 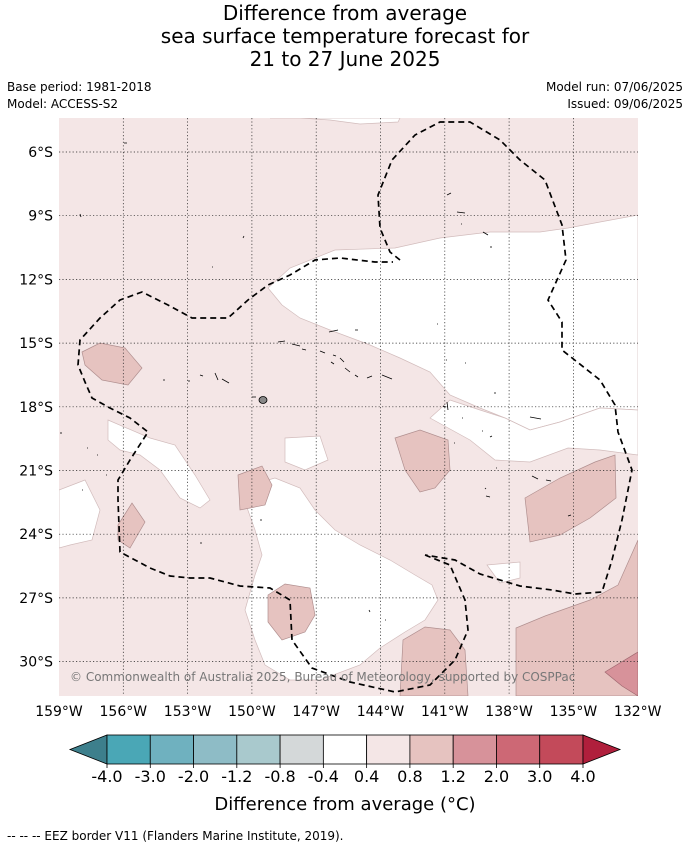 What do you see at coordinates (496, 776) in the screenshot?
I see `colorbar-tick-label: 2.0` at bounding box center [496, 776].